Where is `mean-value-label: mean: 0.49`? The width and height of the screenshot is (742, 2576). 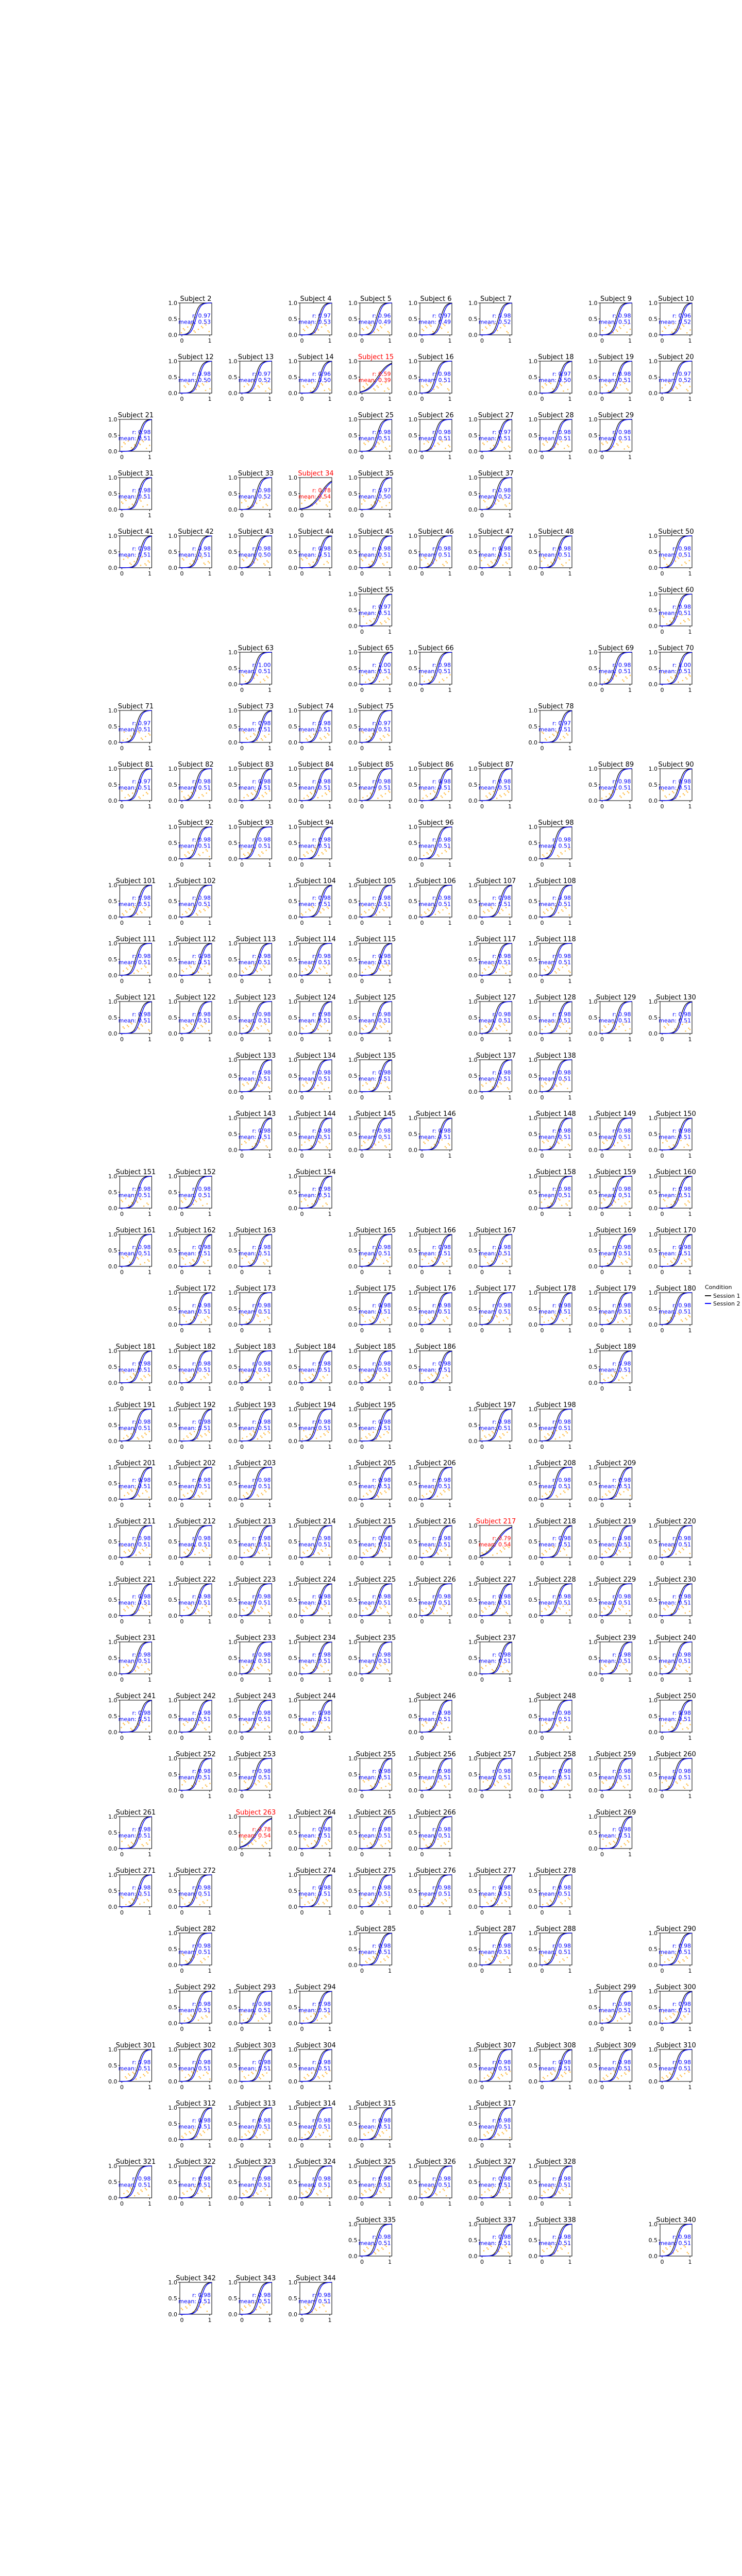 mean-value-label: mean: 0.49 is located at coordinates (434, 322).